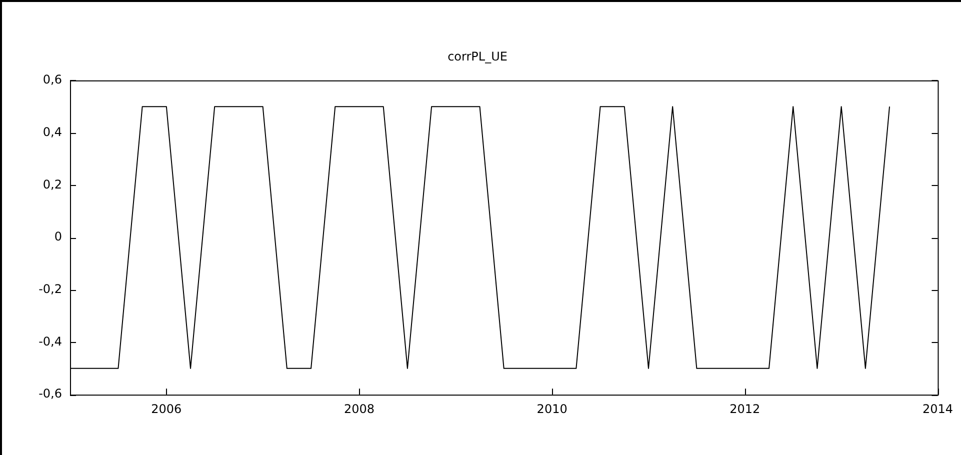 This screenshot has width=961, height=455. I want to click on y-tick-label: -0,4, so click(50, 341).